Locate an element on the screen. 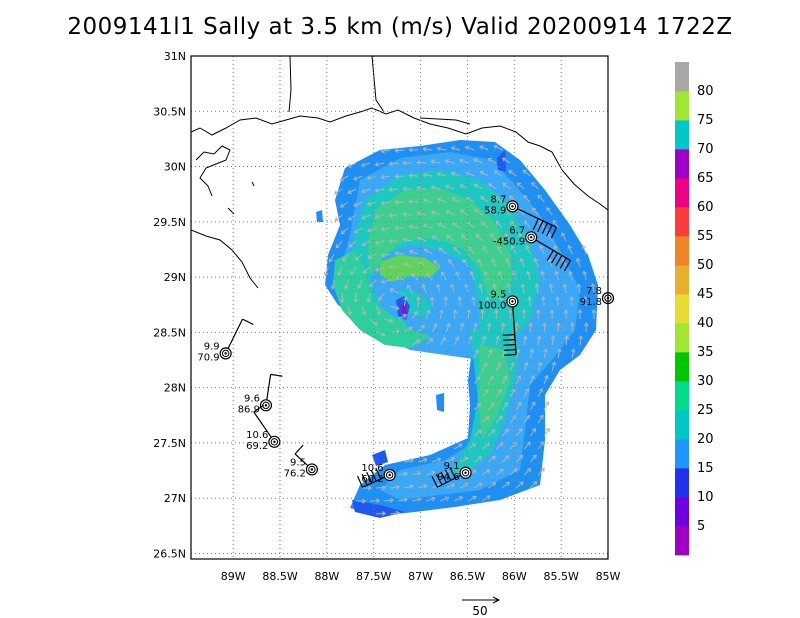 The width and height of the screenshot is (800, 618). colorbar-label: 10 is located at coordinates (705, 497).